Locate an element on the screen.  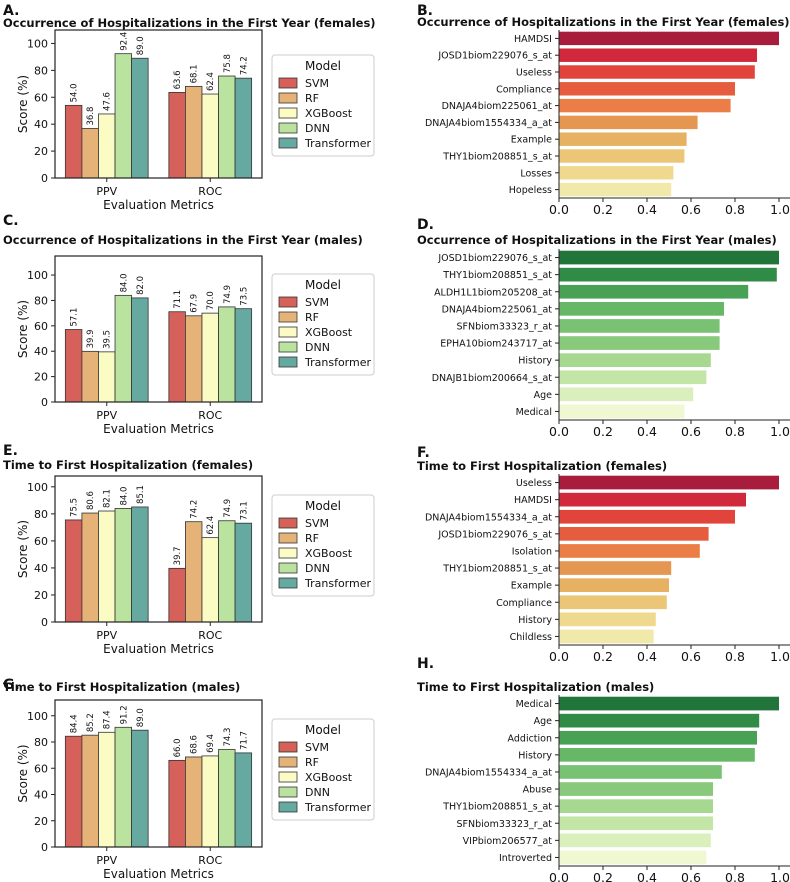
bar-value-label: 84.0 is located at coordinates (124, 496).